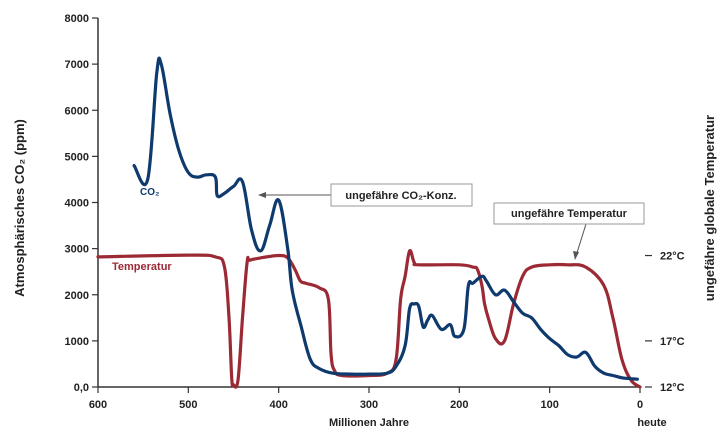 The width and height of the screenshot is (723, 433). Describe the element at coordinates (369, 405) in the screenshot. I see `x-tick-label: 300` at that location.